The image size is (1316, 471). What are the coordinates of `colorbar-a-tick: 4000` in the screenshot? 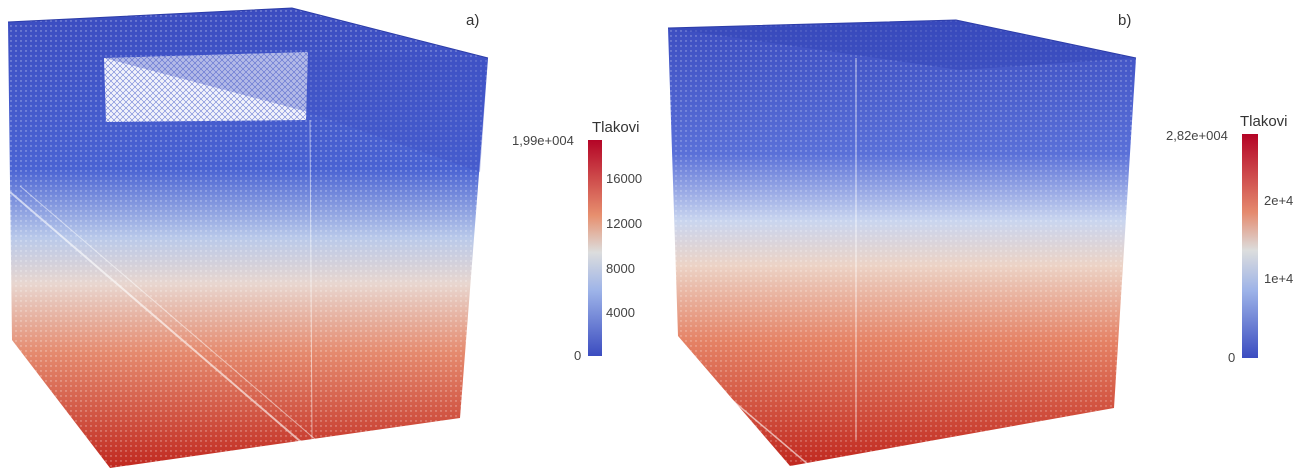 It's located at (620, 312).